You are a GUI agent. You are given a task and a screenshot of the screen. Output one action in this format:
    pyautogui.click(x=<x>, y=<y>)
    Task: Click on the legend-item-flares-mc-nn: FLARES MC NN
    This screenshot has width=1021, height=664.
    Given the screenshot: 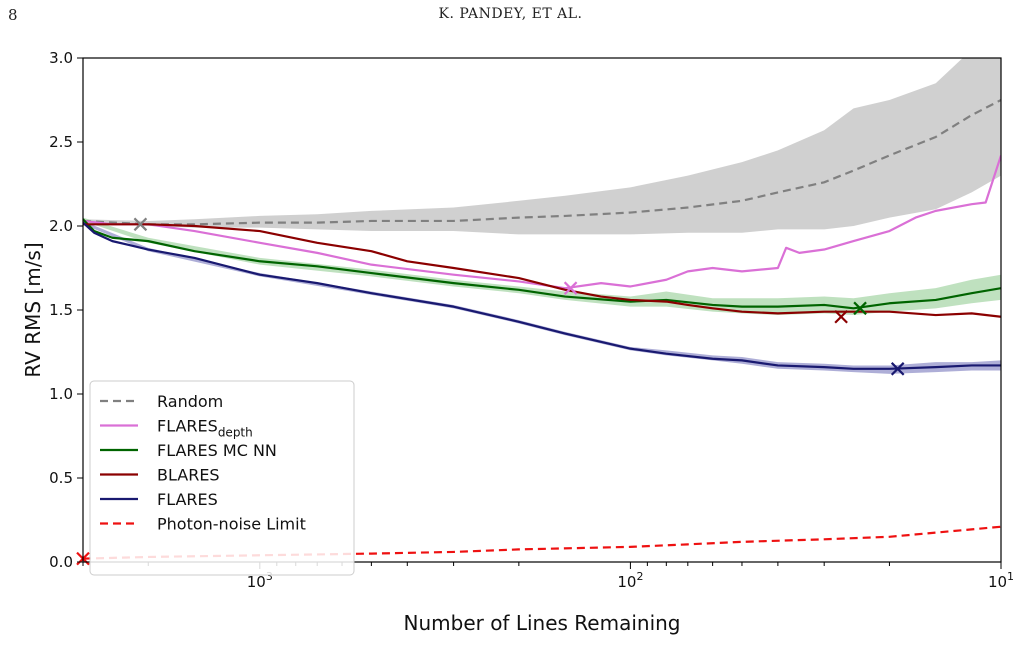 What is the action you would take?
    pyautogui.click(x=188, y=450)
    